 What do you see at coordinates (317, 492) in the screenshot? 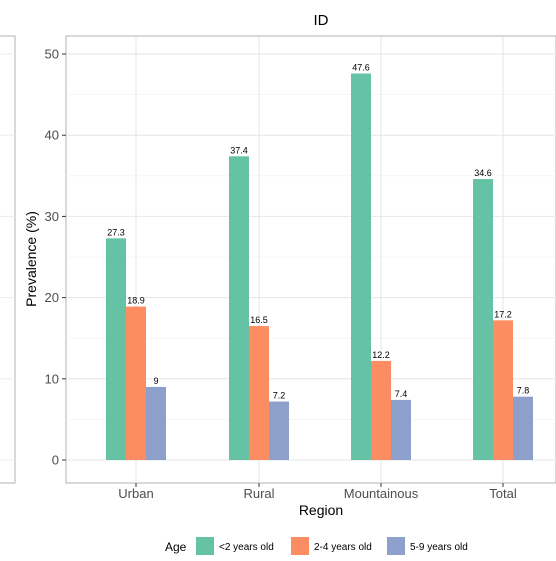
I see `x-axis-ticks: Urban Rural Mountainous Total` at bounding box center [317, 492].